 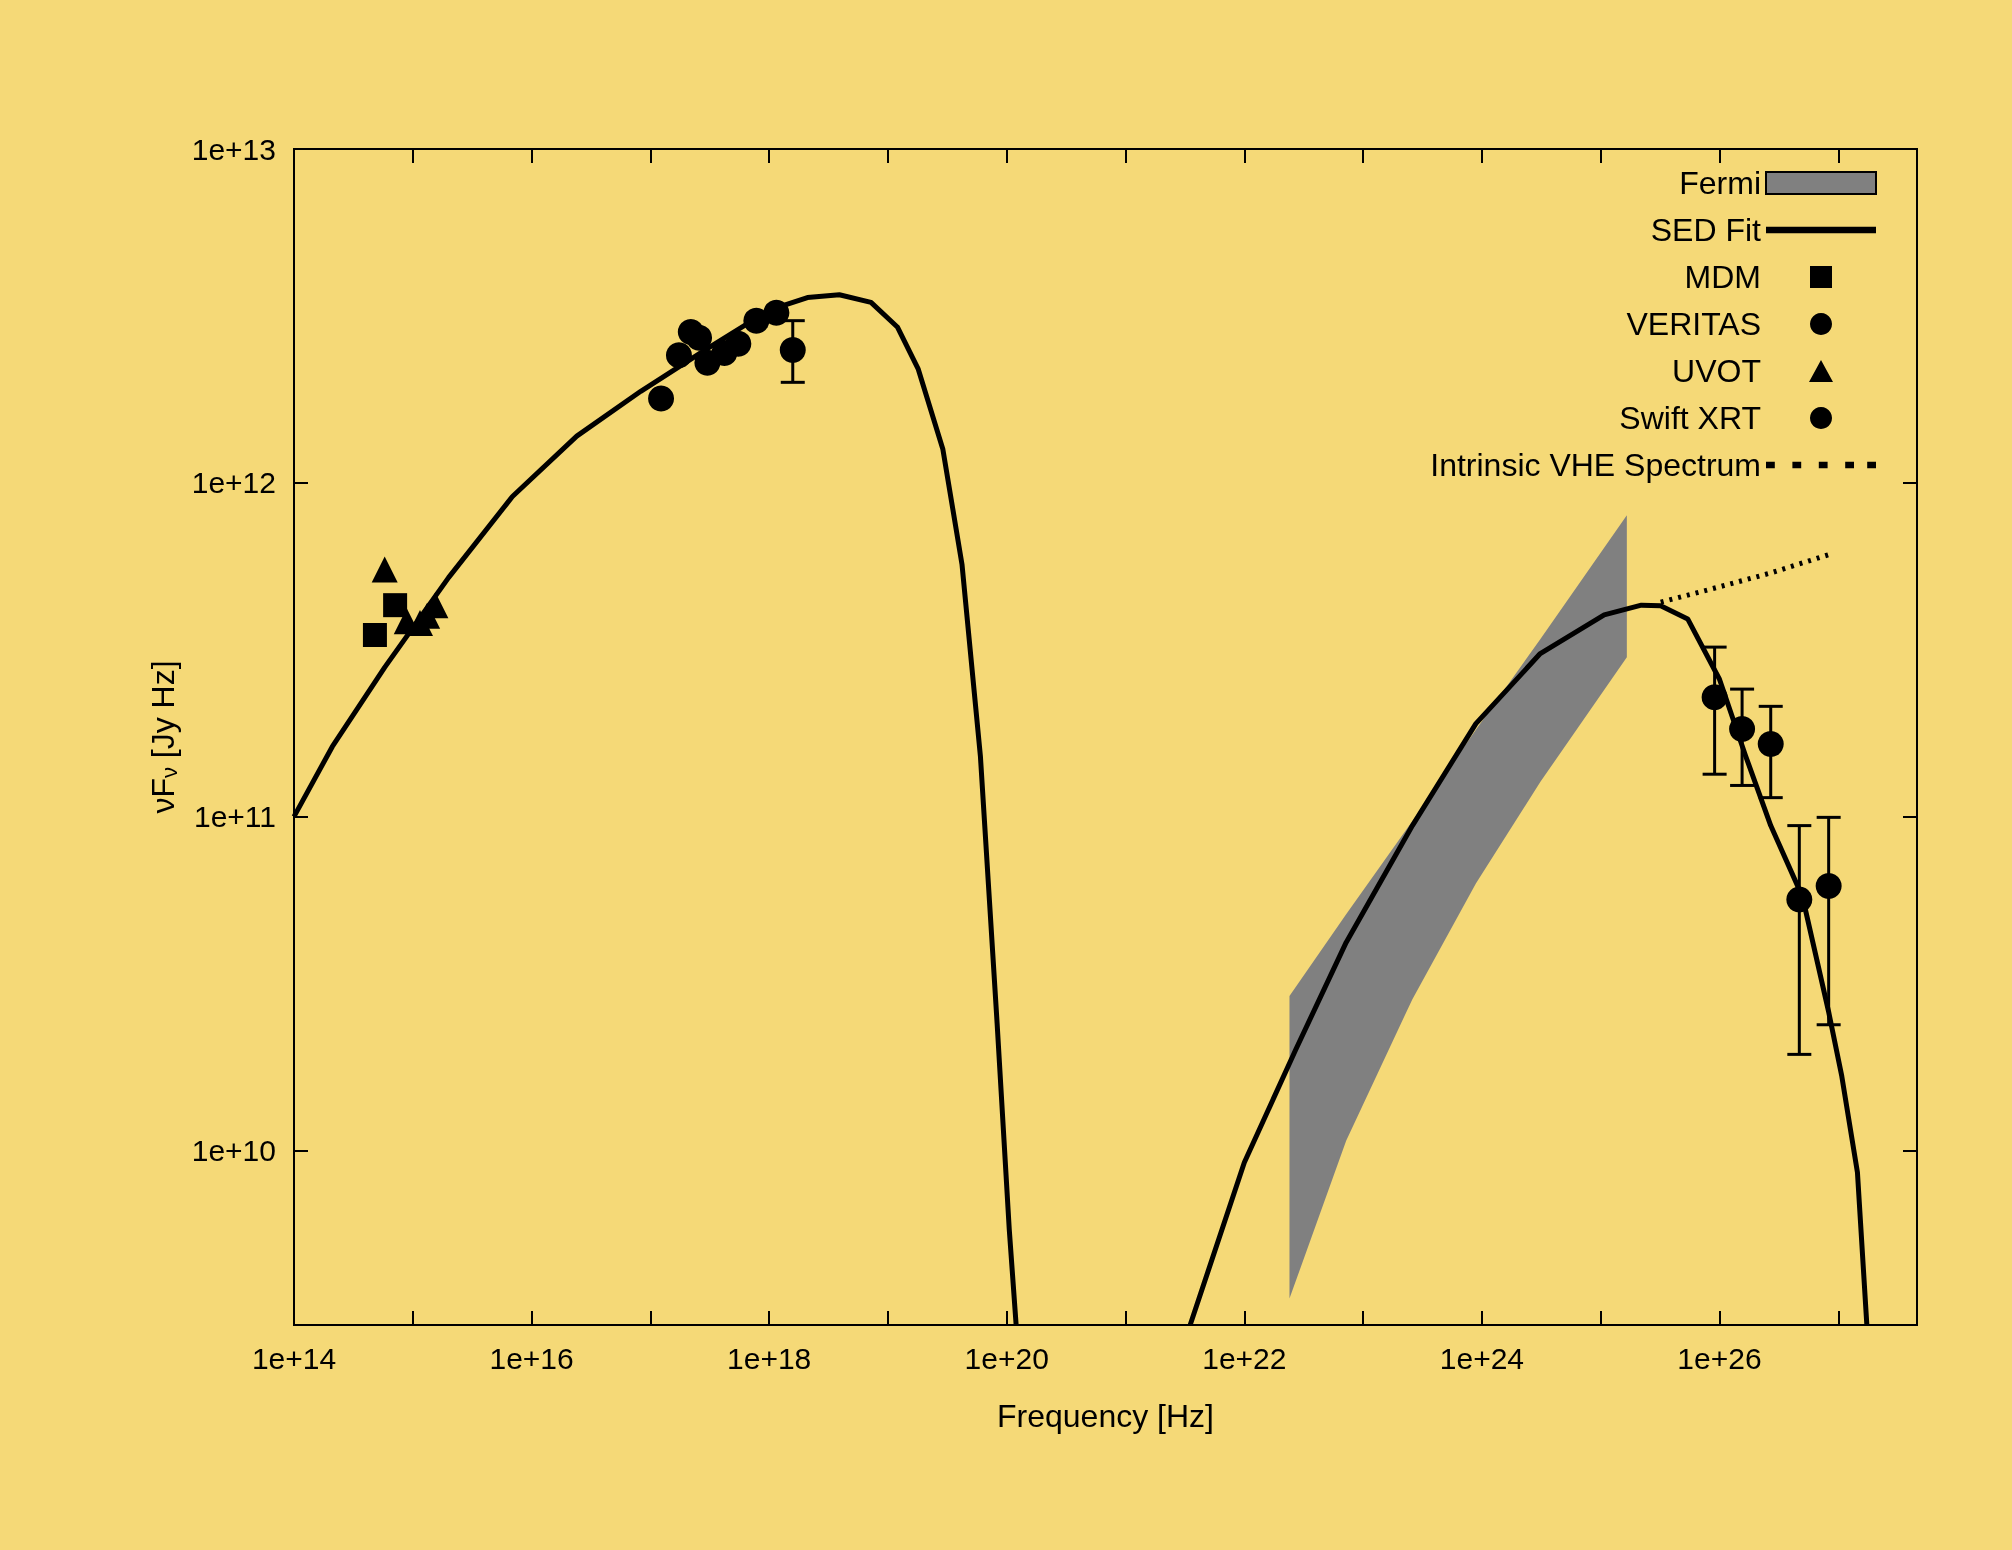 I want to click on x-tick-label: 1e+22, so click(x=1244, y=1358).